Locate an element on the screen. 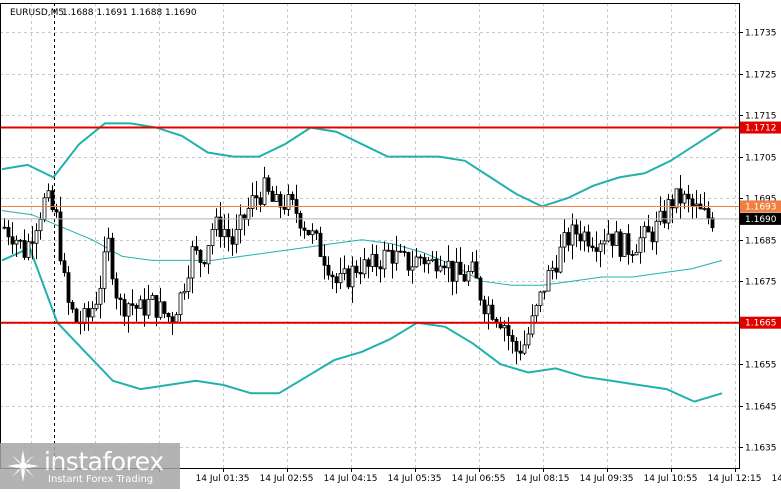 The height and width of the screenshot is (493, 781). x-tick-label: 14 Jul 04:15 is located at coordinates (351, 479).